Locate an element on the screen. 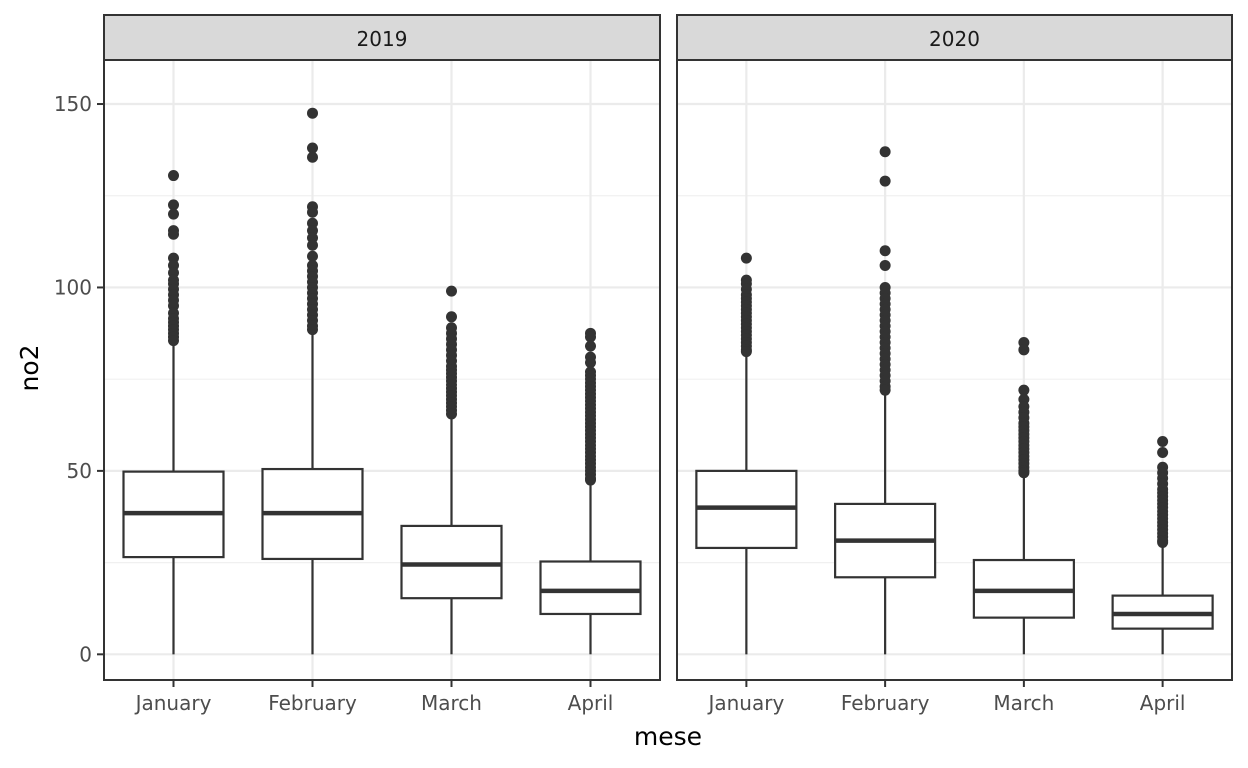 Image resolution: width=1248 pixels, height=768 pixels. box-2020-March is located at coordinates (1023, 495).